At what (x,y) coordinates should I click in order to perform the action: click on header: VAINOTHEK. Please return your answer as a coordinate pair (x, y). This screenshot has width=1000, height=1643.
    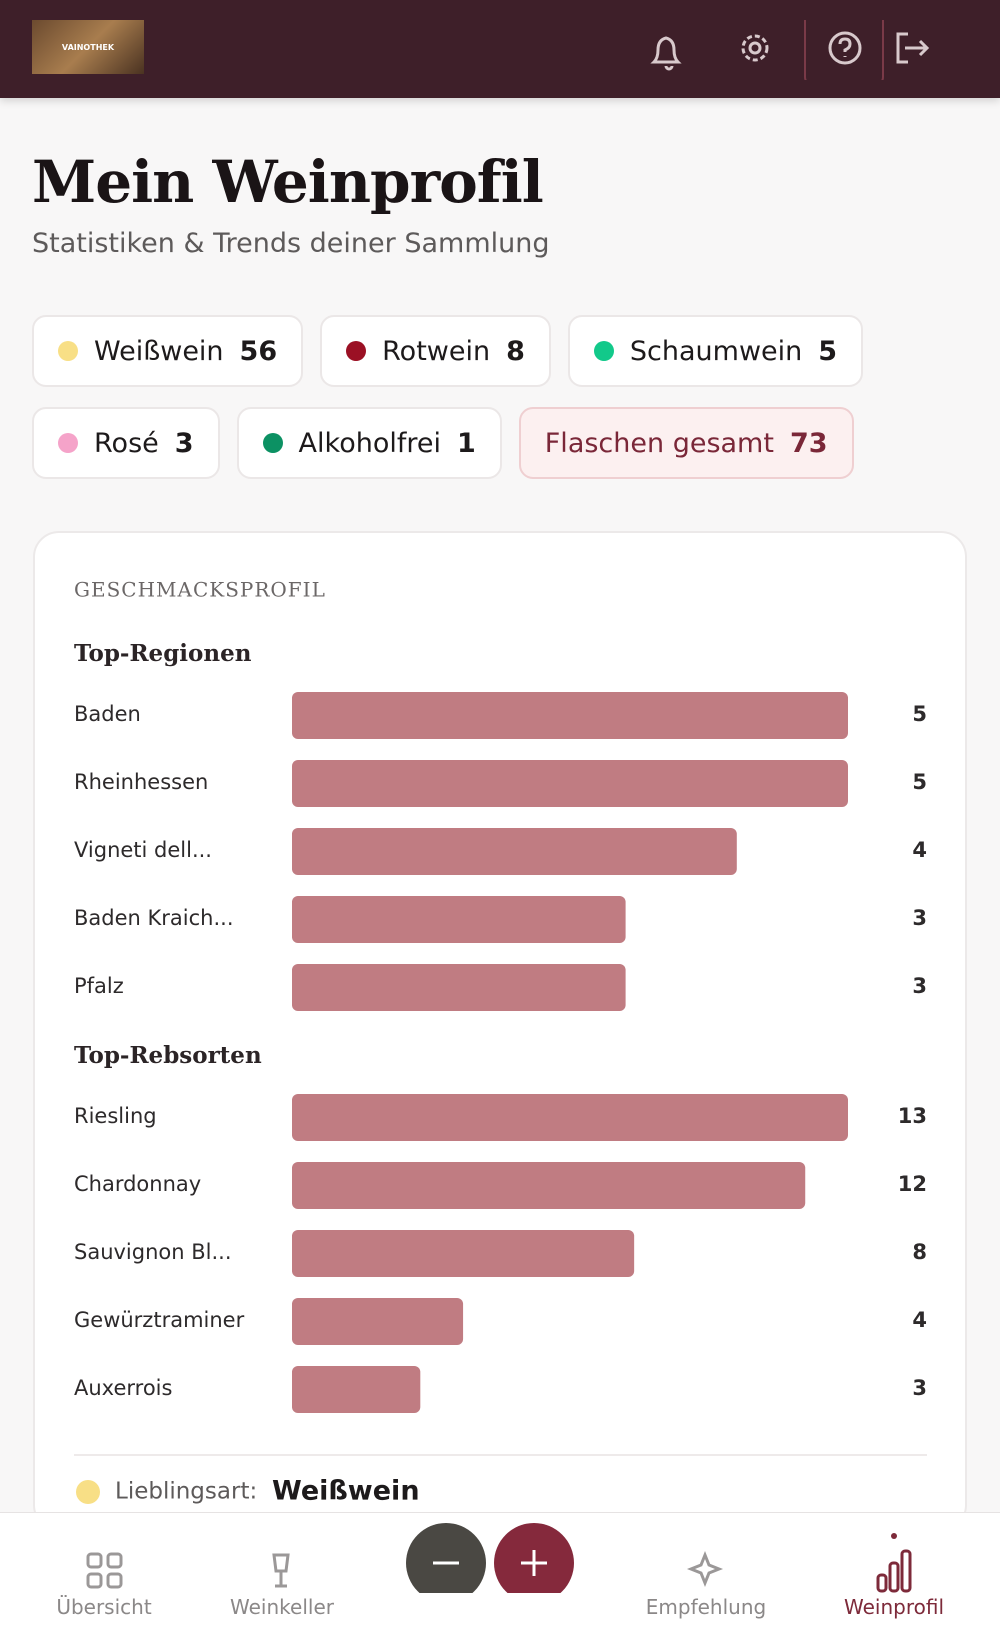
    Looking at the image, I should click on (500, 49).